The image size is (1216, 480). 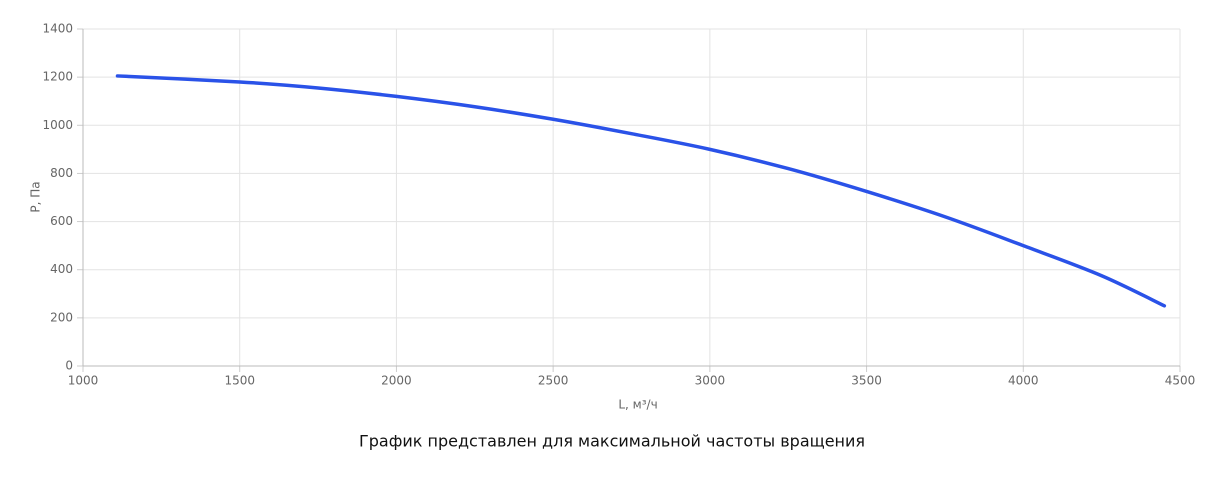 What do you see at coordinates (553, 381) in the screenshot?
I see `x-tick-label: 2500` at bounding box center [553, 381].